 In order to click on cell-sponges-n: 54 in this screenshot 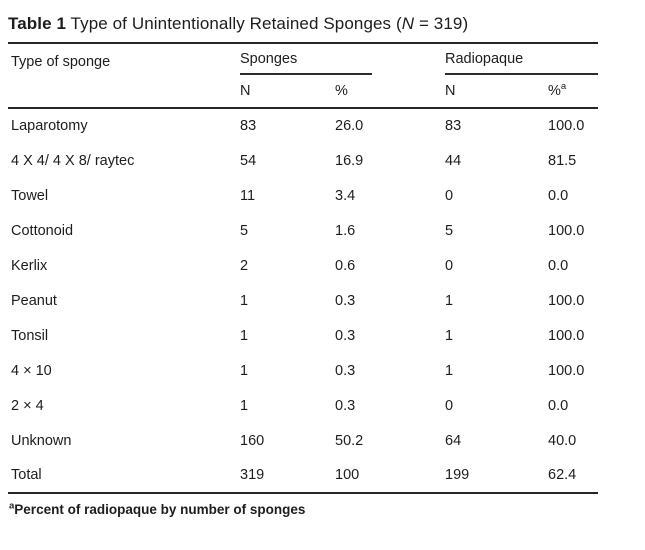, I will do `click(248, 160)`.